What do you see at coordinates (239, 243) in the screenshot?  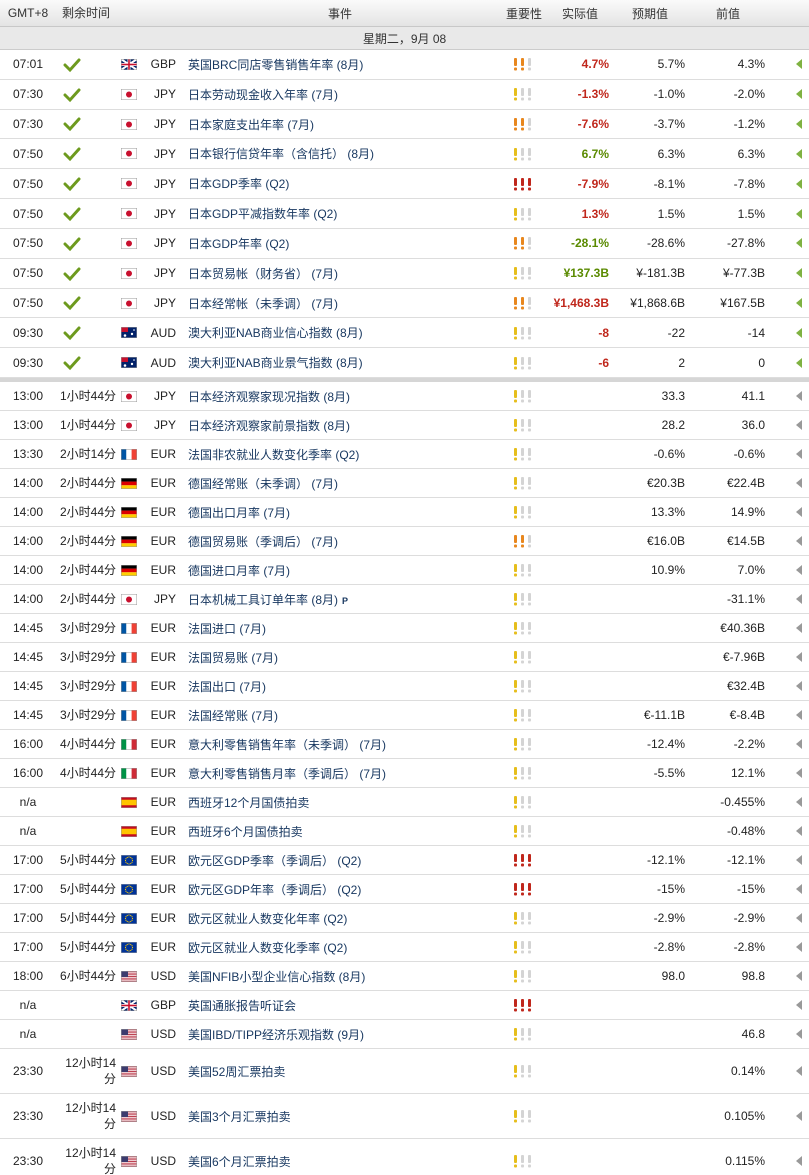 I see `event-text: 日本GDP年率 (Q2)` at bounding box center [239, 243].